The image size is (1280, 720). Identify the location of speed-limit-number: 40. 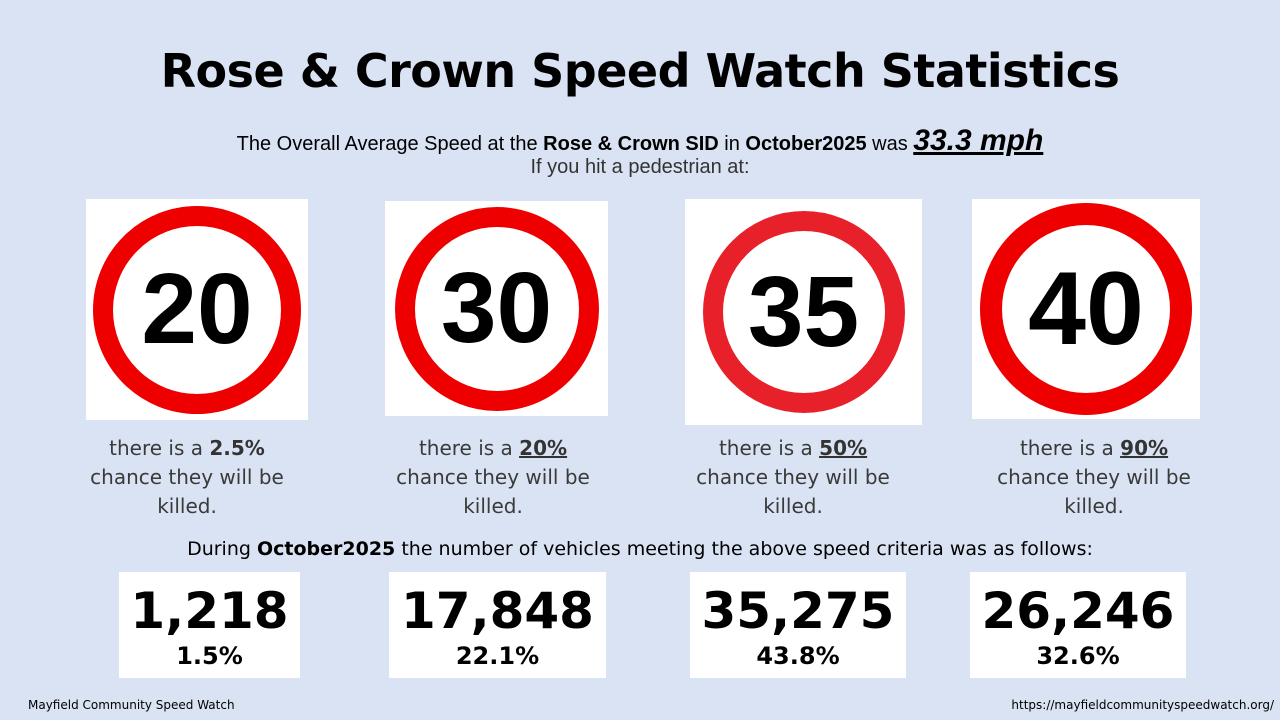
(1086, 308).